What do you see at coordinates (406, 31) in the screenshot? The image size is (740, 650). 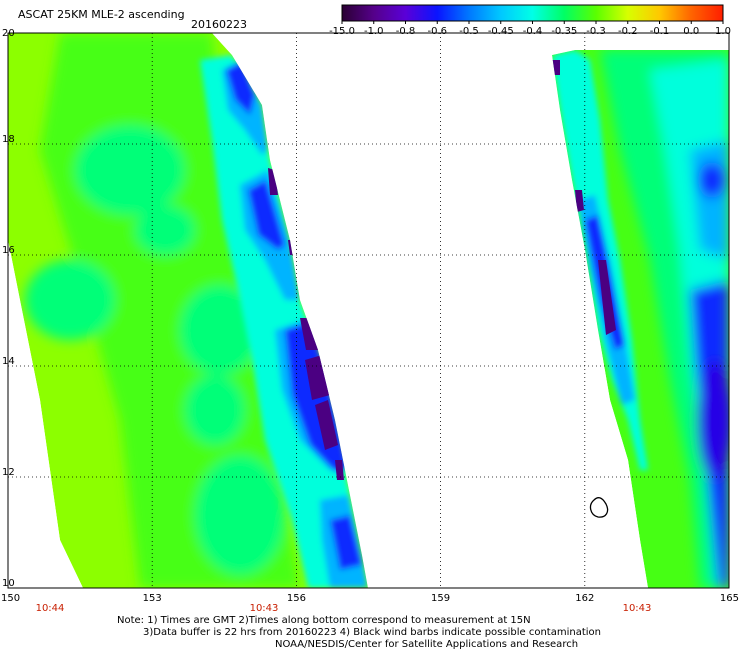 I see `colorbar-tick-label: -0.8` at bounding box center [406, 31].